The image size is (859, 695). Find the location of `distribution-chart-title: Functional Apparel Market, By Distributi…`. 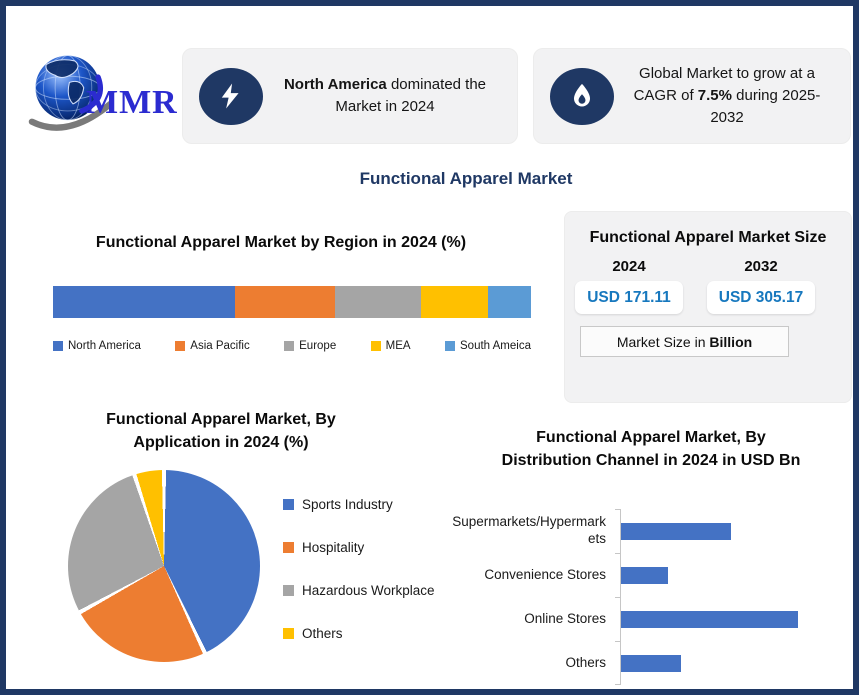

distribution-chart-title: Functional Apparel Market, By Distributi… is located at coordinates (651, 449).